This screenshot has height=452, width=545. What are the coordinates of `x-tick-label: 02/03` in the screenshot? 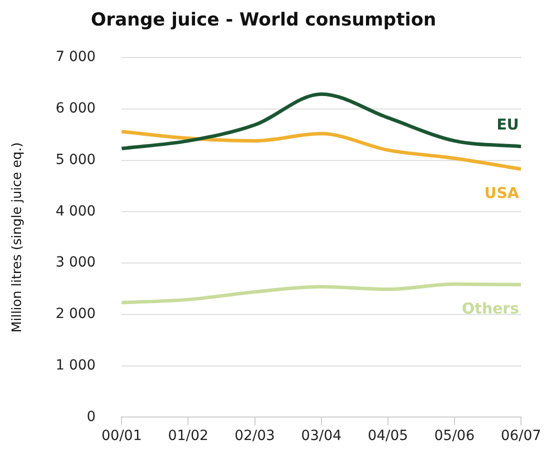 It's located at (254, 436).